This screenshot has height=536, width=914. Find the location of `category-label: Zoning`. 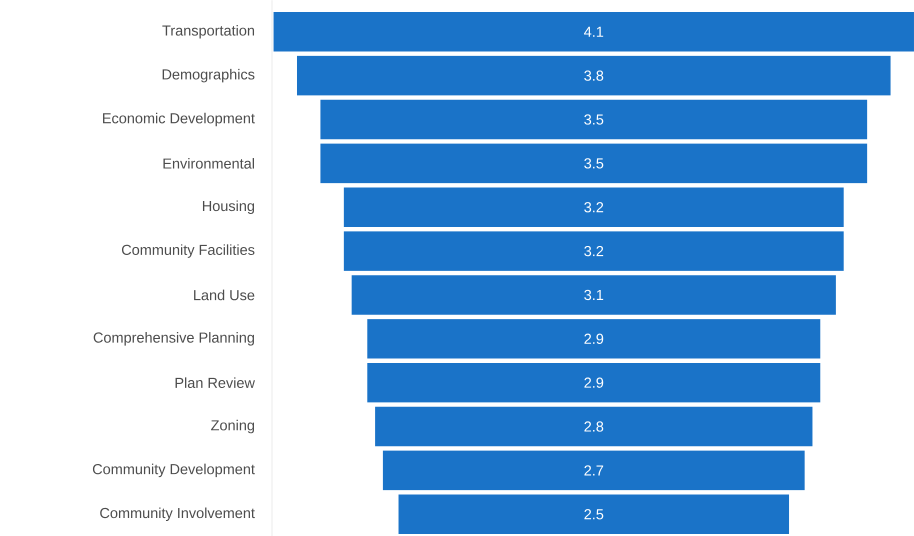

category-label: Zoning is located at coordinates (232, 427).